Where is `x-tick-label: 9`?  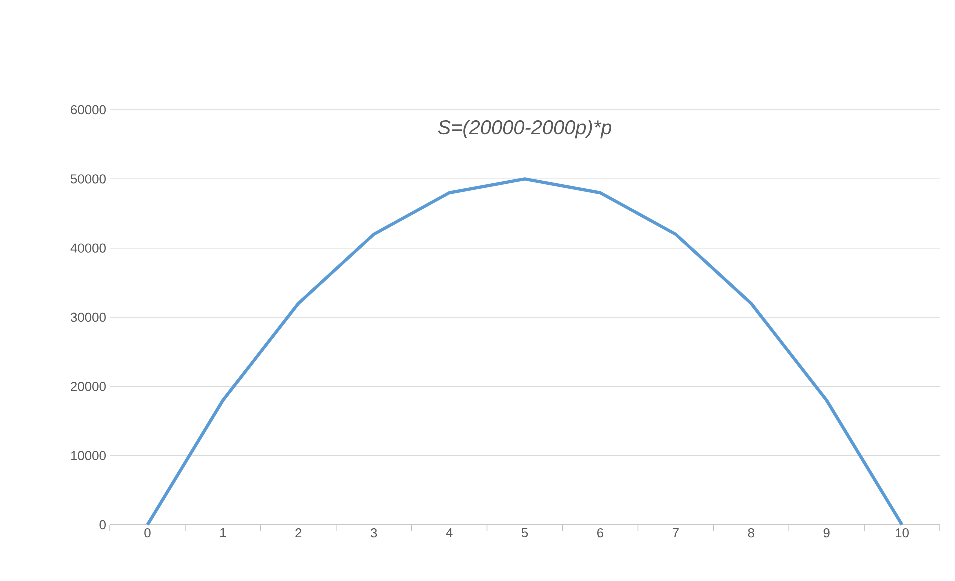 x-tick-label: 9 is located at coordinates (827, 533).